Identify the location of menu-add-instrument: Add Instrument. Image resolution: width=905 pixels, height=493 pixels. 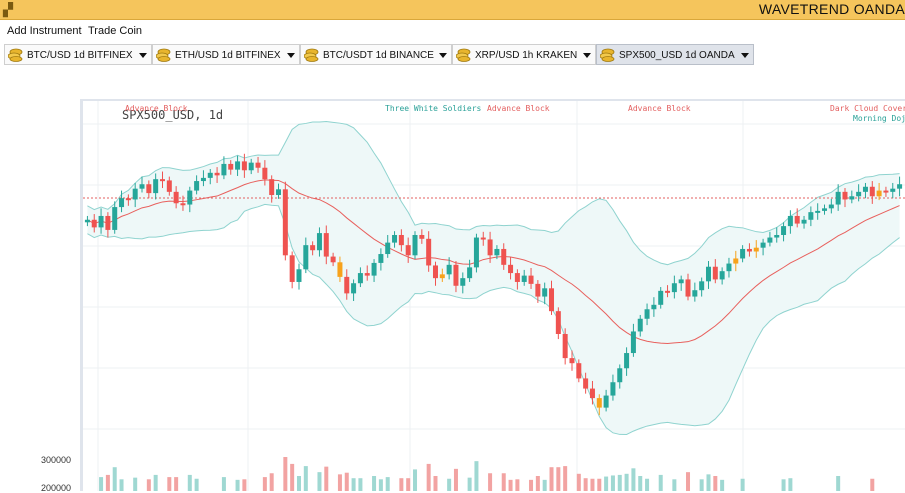
(44, 31).